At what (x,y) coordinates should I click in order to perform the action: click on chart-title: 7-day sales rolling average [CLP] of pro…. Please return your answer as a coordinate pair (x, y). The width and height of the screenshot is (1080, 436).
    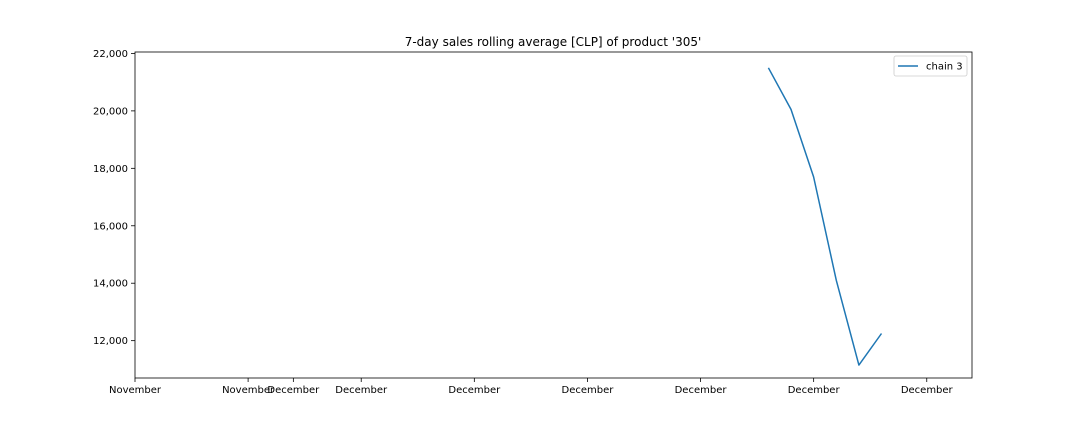
    Looking at the image, I should click on (553, 42).